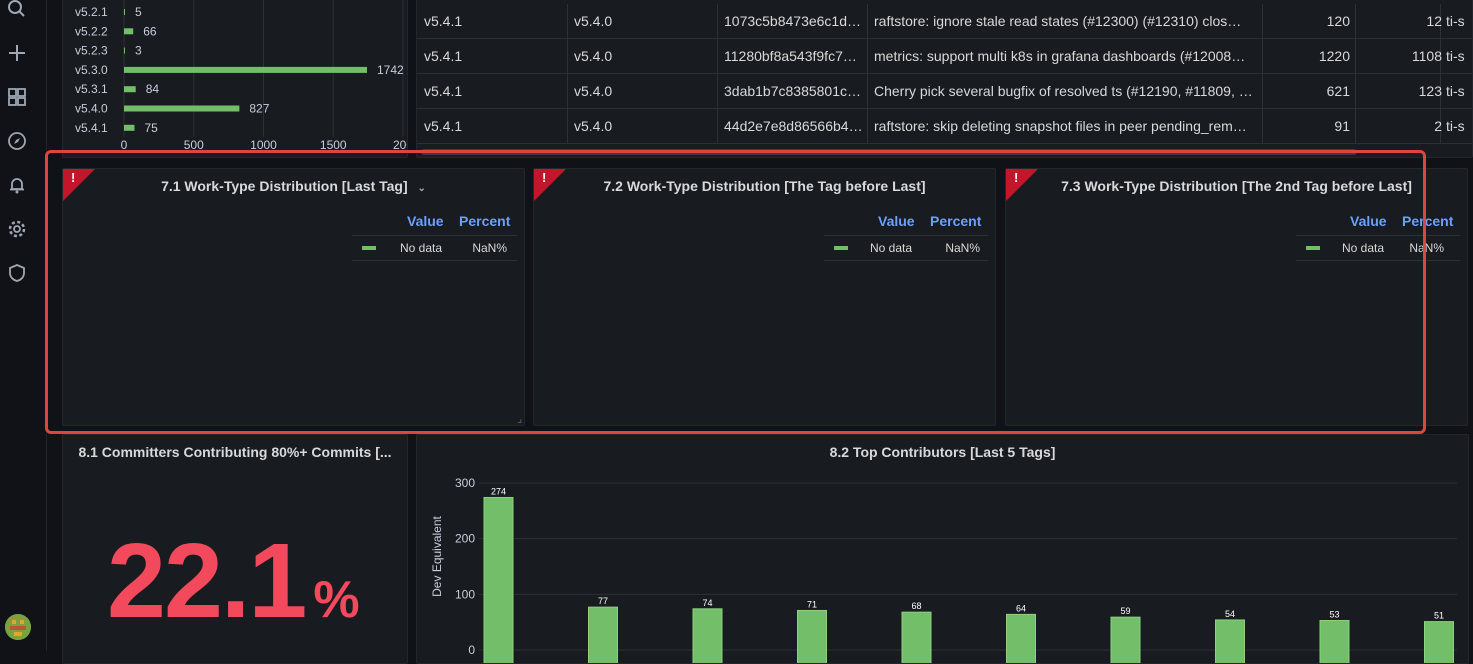 This screenshot has width=1473, height=664. What do you see at coordinates (1338, 91) in the screenshot?
I see `table-cell-a: 621` at bounding box center [1338, 91].